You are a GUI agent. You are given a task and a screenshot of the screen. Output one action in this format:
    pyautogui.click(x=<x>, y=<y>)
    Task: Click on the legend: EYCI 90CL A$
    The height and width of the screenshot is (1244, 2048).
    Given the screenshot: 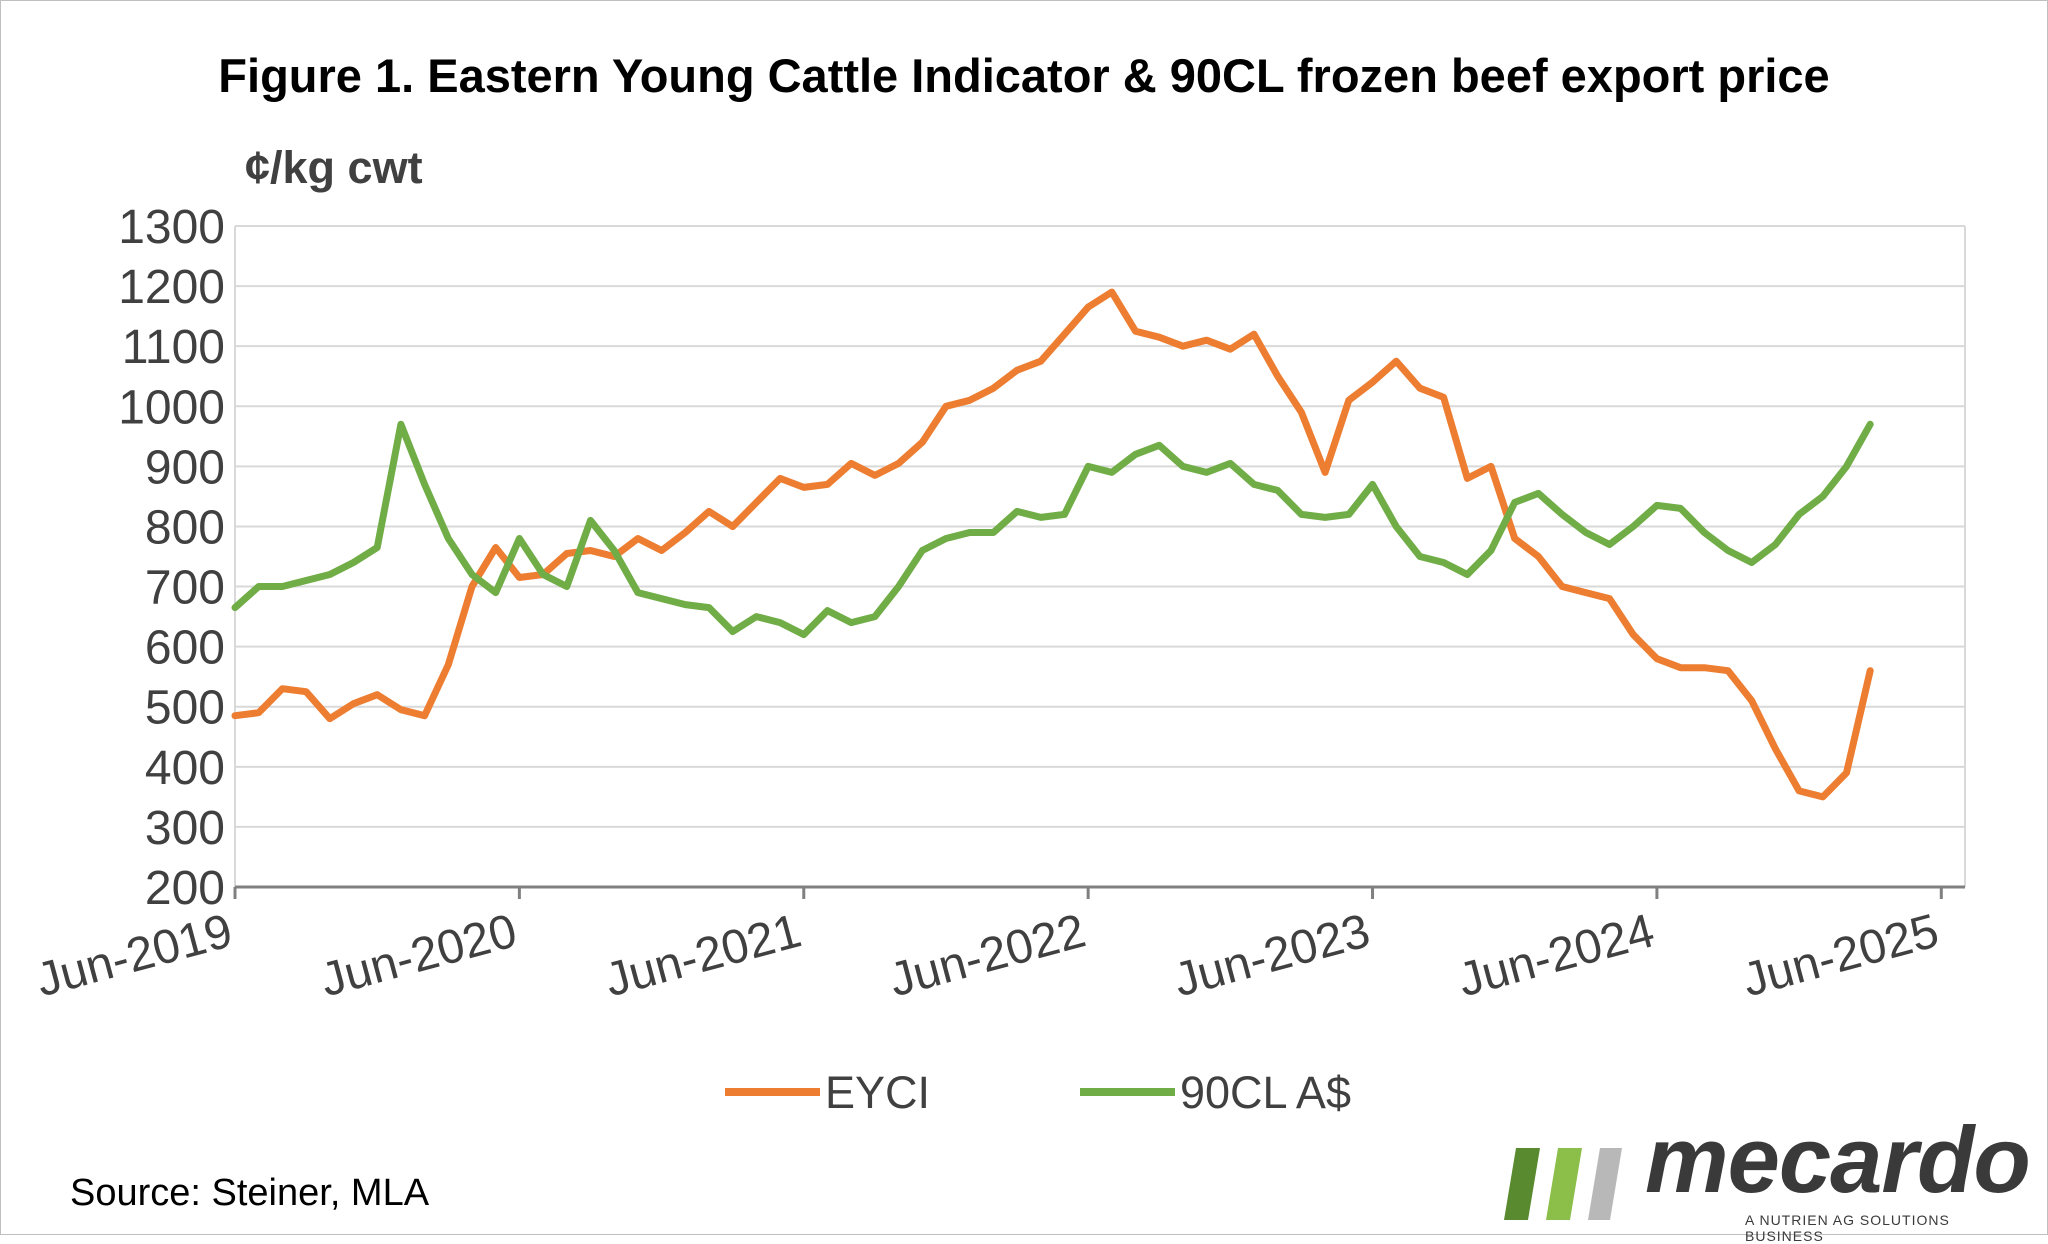 What is the action you would take?
    pyautogui.click(x=1038, y=1092)
    